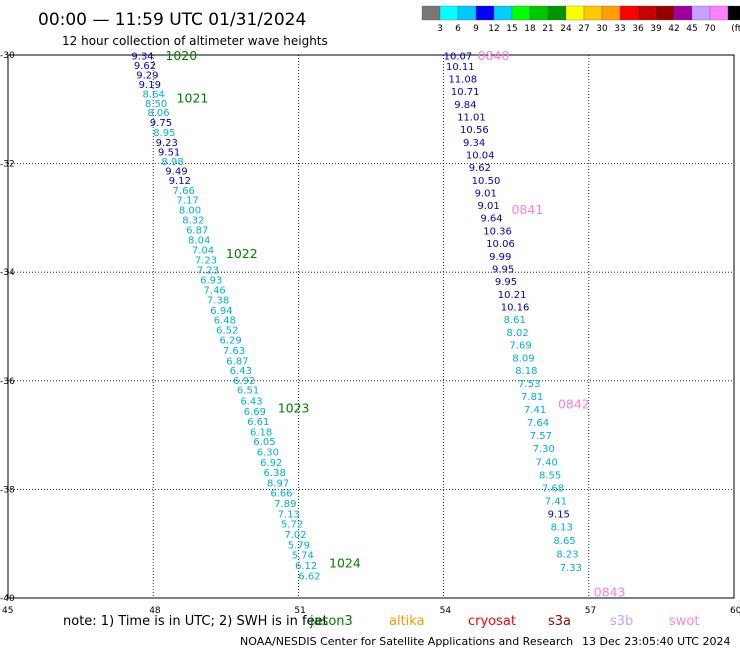 This screenshot has width=740, height=650. What do you see at coordinates (544, 449) in the screenshot?
I see `wave-height-value: 7.30` at bounding box center [544, 449].